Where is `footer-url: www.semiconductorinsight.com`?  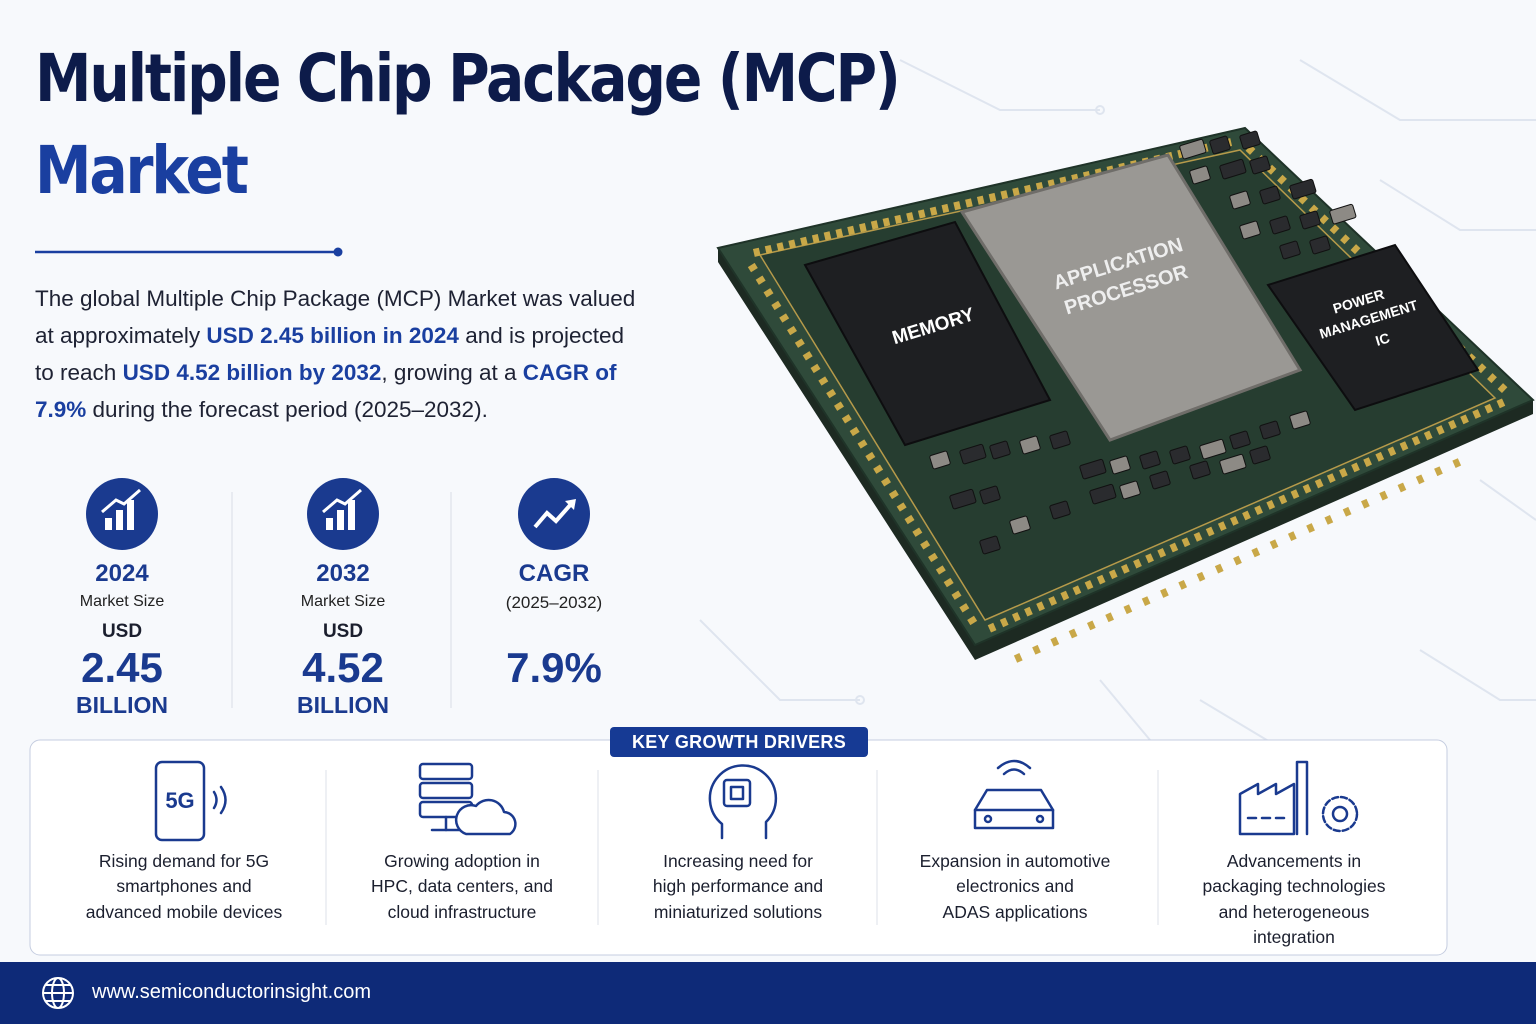 footer-url: www.semiconductorinsight.com is located at coordinates (231, 992).